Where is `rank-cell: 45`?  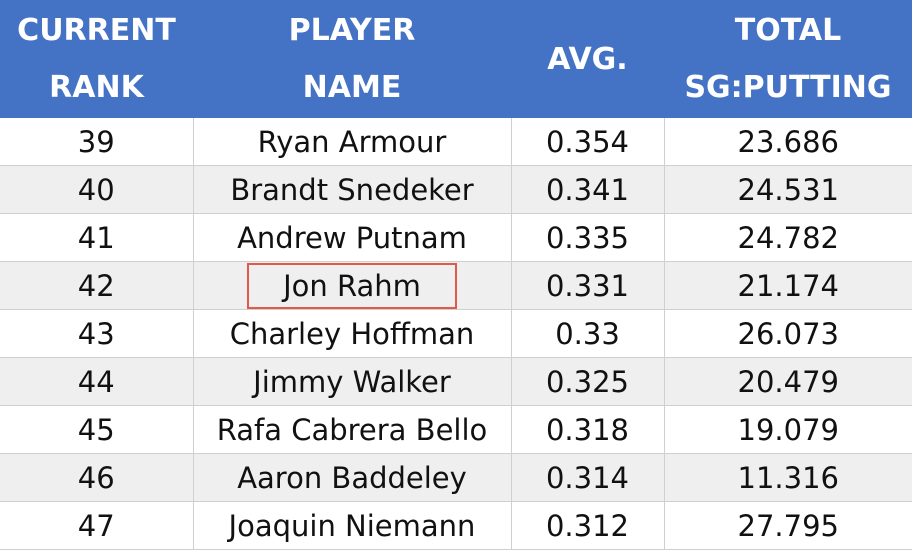 rank-cell: 45 is located at coordinates (97, 429).